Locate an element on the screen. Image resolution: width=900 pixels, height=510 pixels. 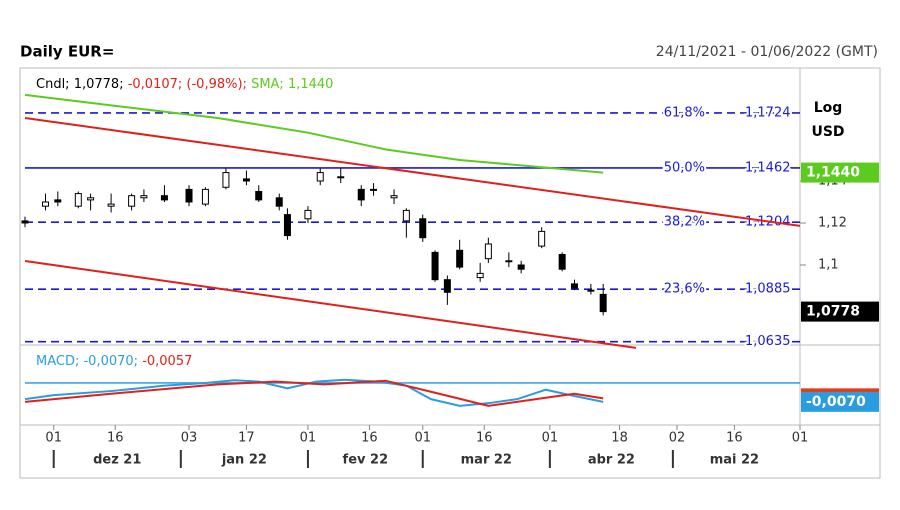
fib-percent: 38,2% is located at coordinates (684, 222).